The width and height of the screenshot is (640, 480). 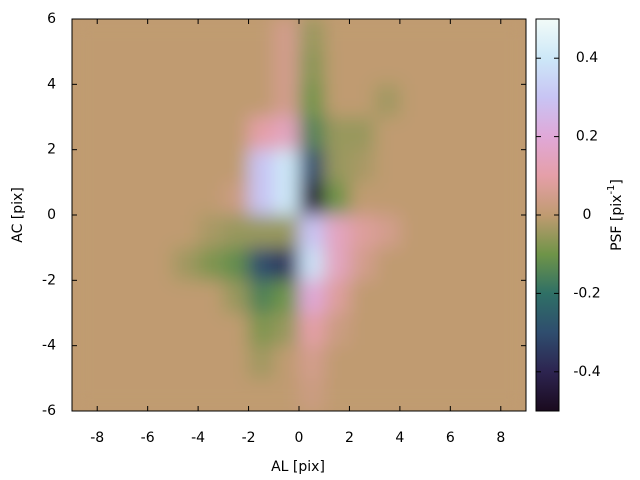 What do you see at coordinates (148, 438) in the screenshot?
I see `x-tick-label: -6` at bounding box center [148, 438].